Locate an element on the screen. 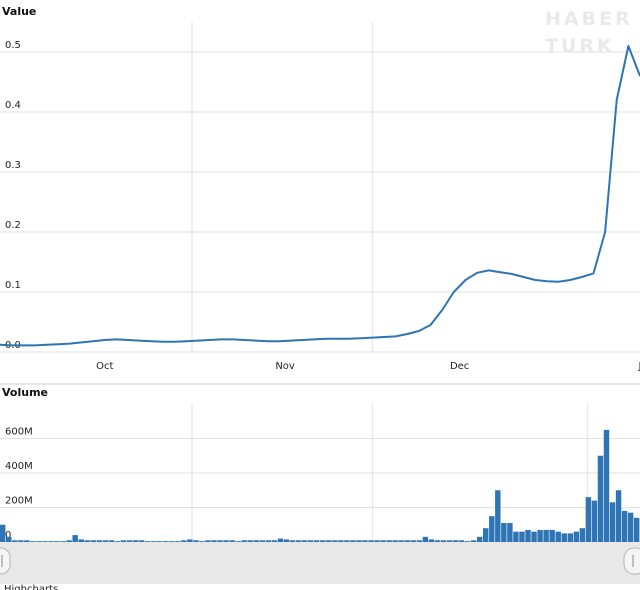 The width and height of the screenshot is (640, 590). value-y-tick-label: 0.1 is located at coordinates (13, 285).